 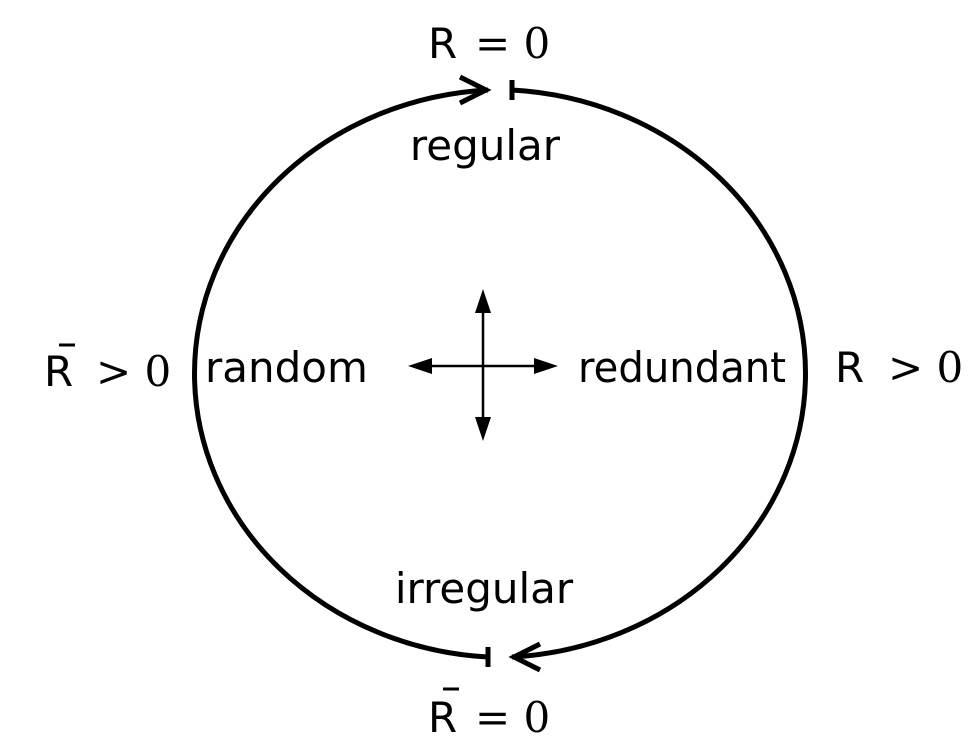 I want to click on top-arrowhead-icon, so click(x=475, y=90).